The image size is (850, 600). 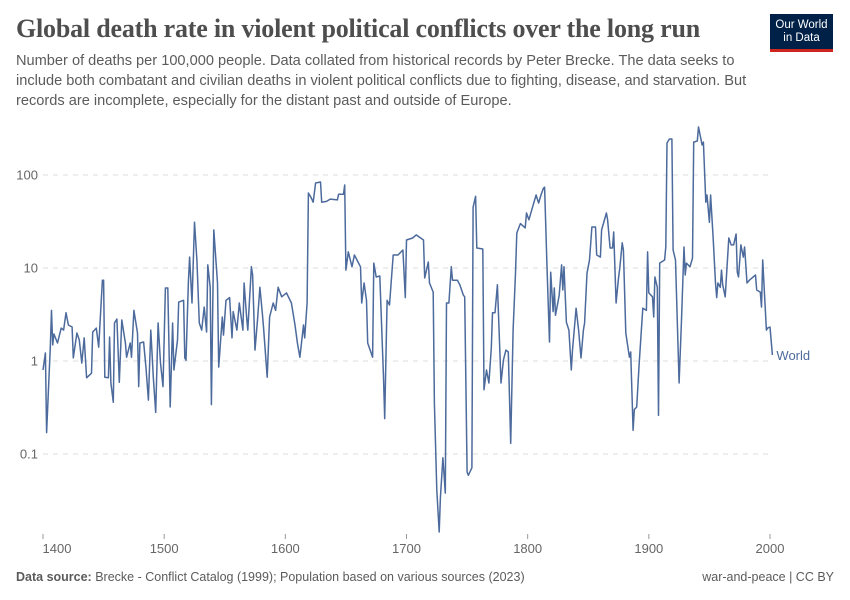 What do you see at coordinates (34, 361) in the screenshot?
I see `y-tick-label: 1` at bounding box center [34, 361].